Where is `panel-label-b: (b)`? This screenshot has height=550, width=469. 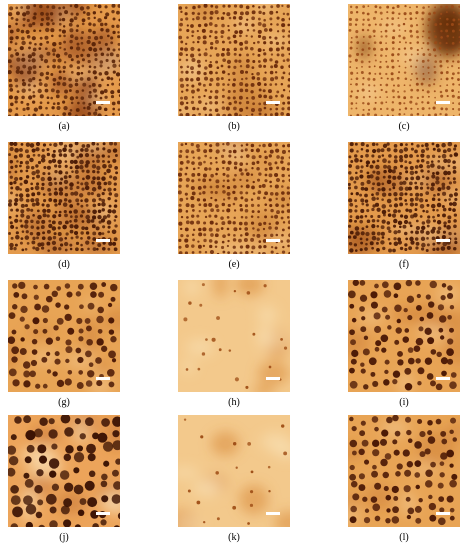
panel-label-b: (b) is located at coordinates (234, 126).